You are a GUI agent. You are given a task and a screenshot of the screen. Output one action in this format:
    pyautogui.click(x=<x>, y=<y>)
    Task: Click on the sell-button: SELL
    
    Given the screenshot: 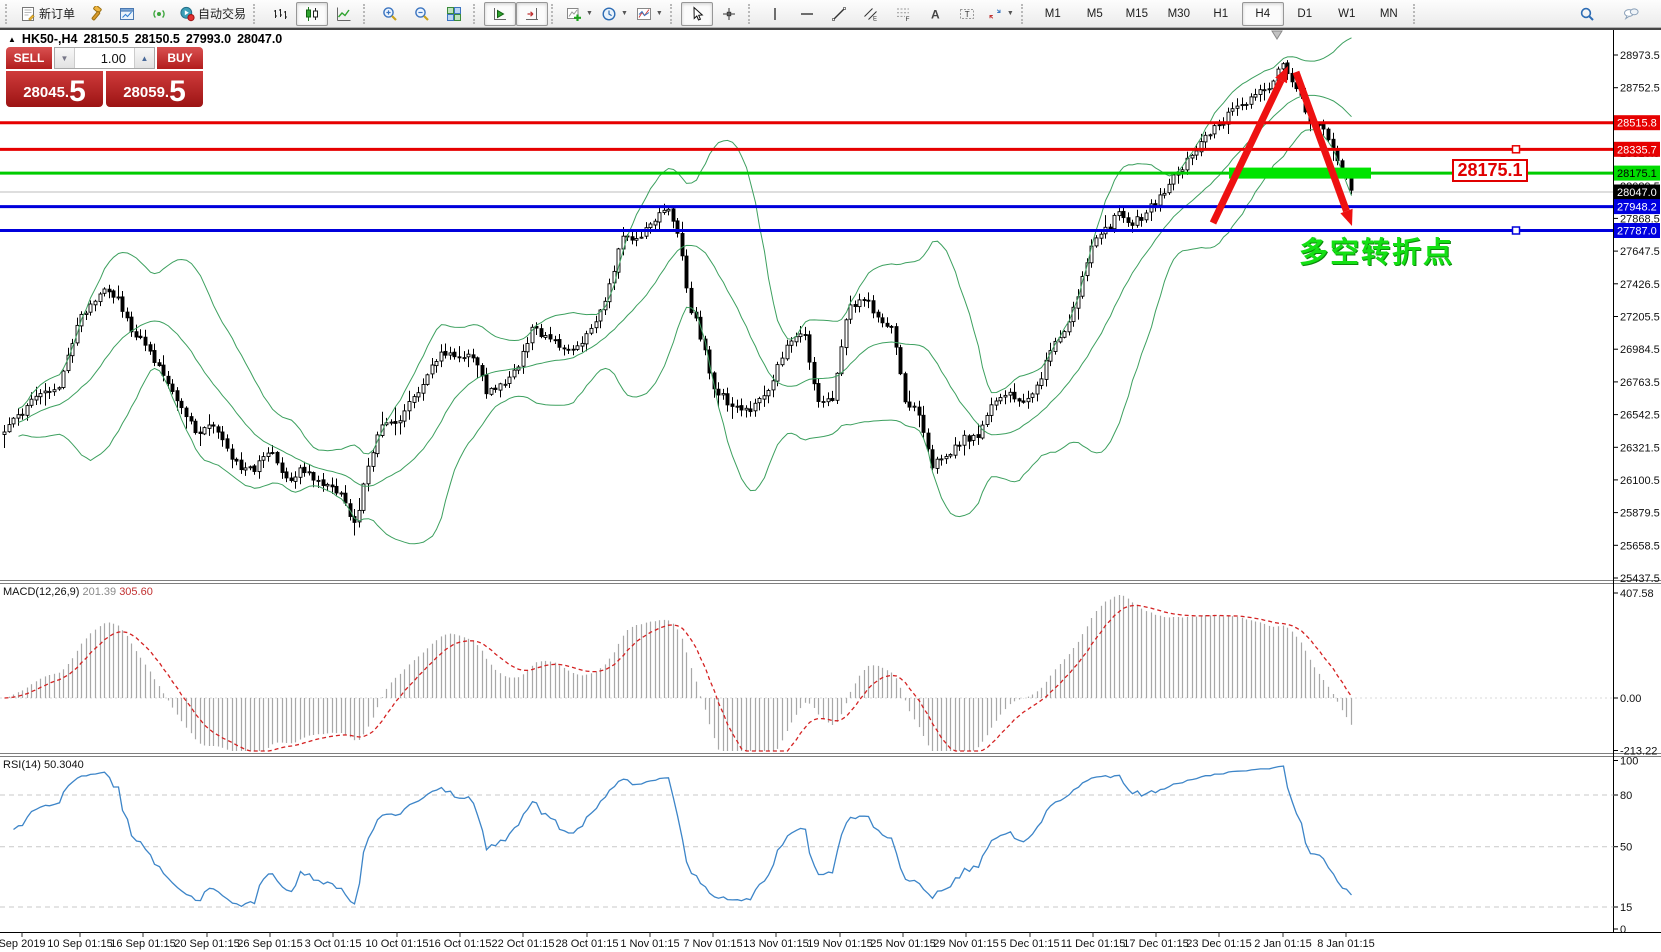 What is the action you would take?
    pyautogui.click(x=29, y=58)
    